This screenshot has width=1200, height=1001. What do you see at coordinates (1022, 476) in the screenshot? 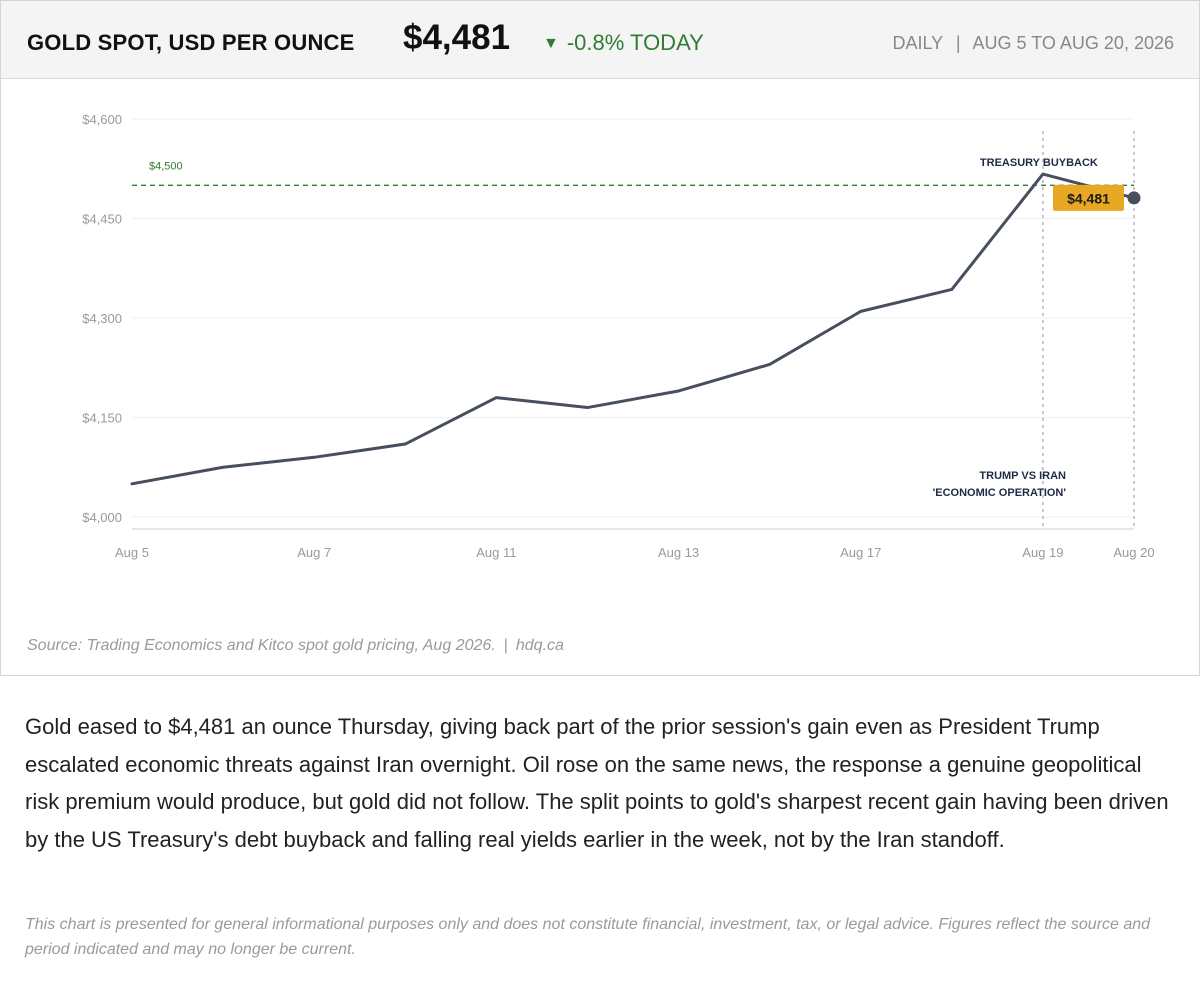
I see `annotation-trump-vs-iran: TRUMP VS IRAN` at bounding box center [1022, 476].